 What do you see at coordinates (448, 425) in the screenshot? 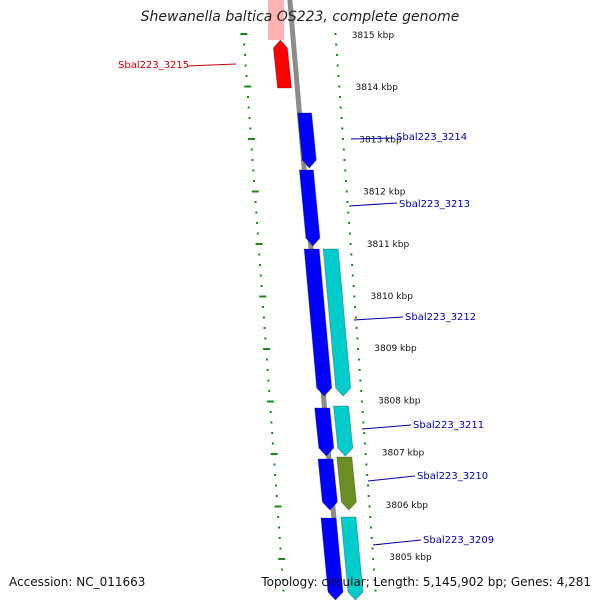
I see `gene-label: Sbal223_3211` at bounding box center [448, 425].